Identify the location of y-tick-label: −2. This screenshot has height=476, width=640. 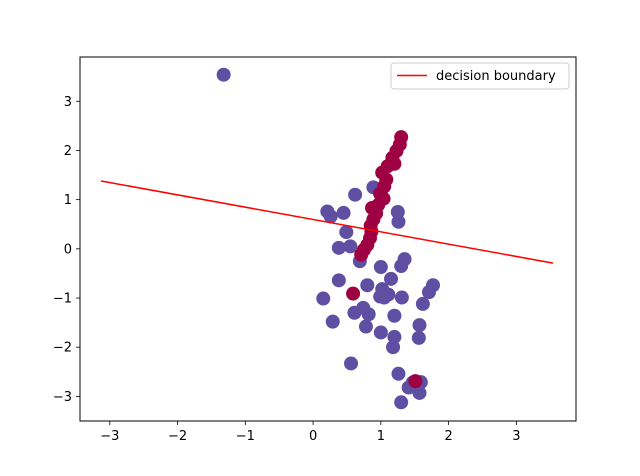
(62, 348).